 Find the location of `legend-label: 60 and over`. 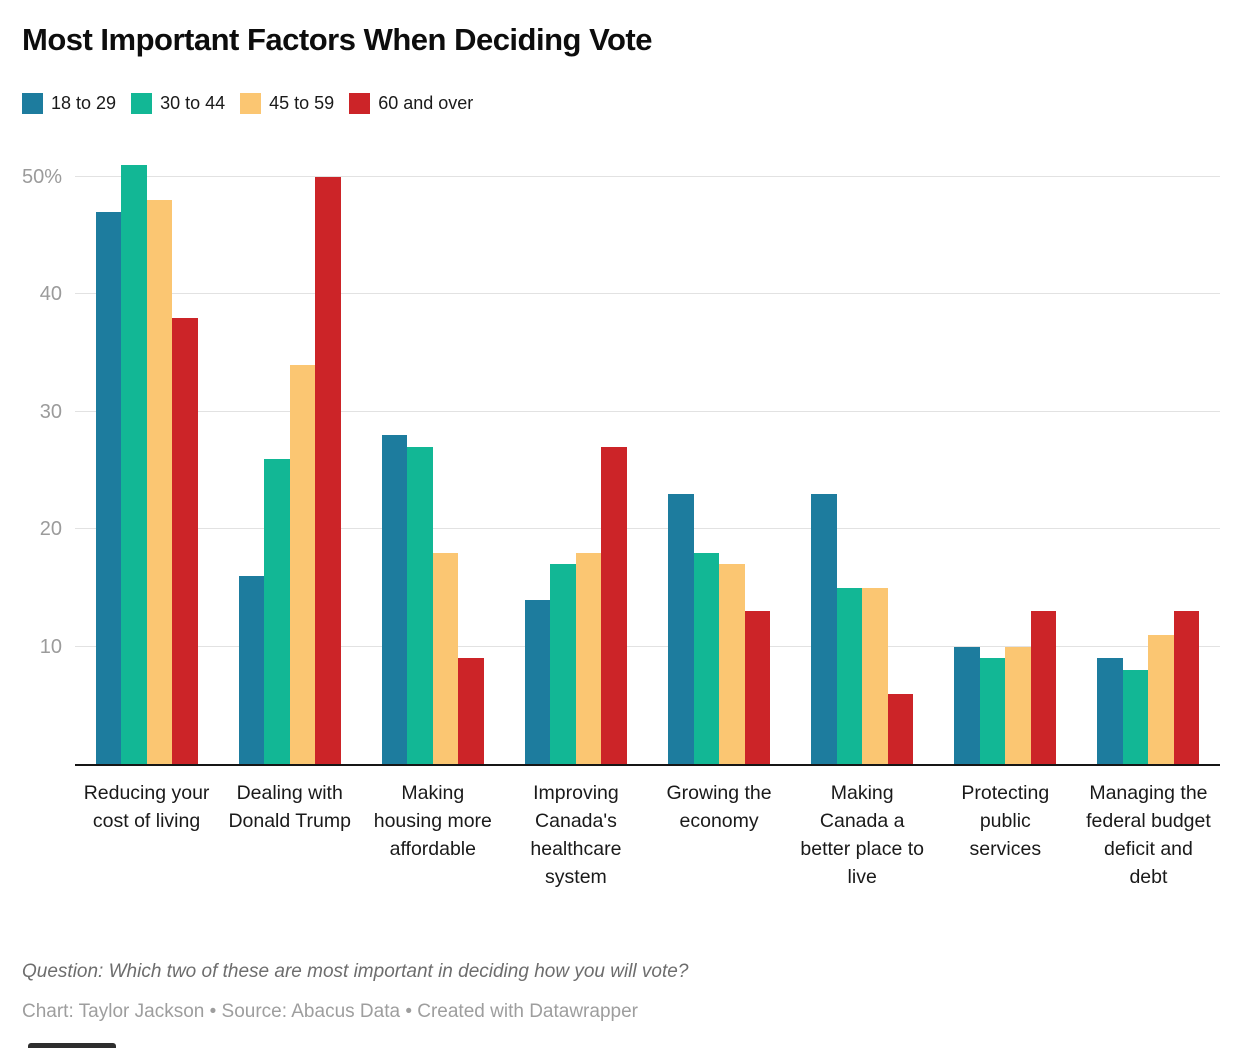

legend-label: 60 and over is located at coordinates (426, 103).